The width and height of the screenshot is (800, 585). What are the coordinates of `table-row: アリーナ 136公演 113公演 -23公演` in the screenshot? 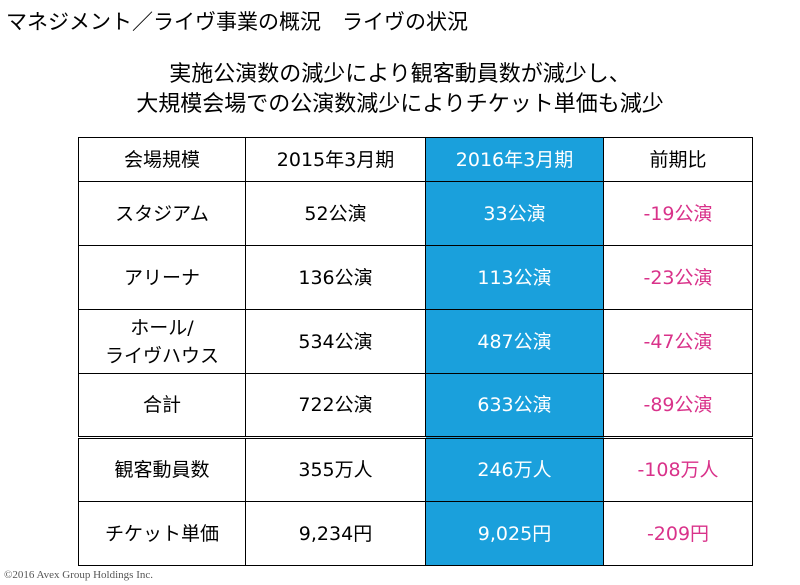 It's located at (415, 277).